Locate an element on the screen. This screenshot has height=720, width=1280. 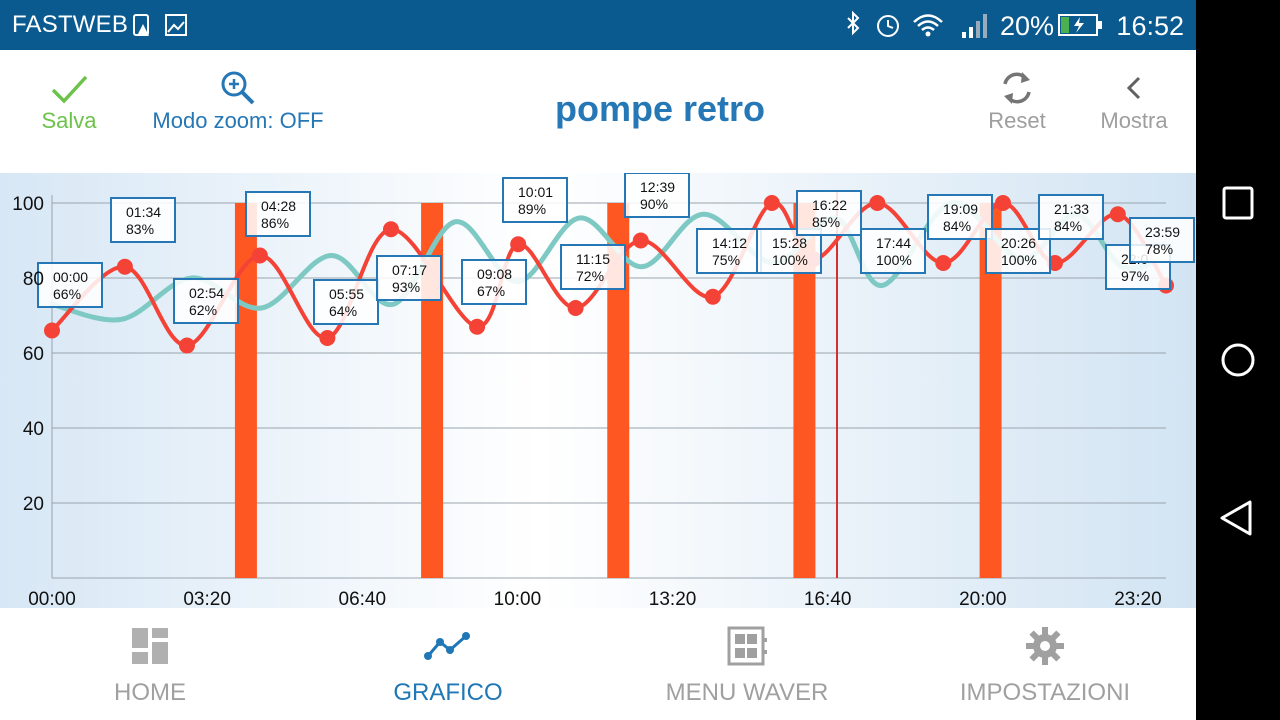
home-icon is located at coordinates (1238, 360).